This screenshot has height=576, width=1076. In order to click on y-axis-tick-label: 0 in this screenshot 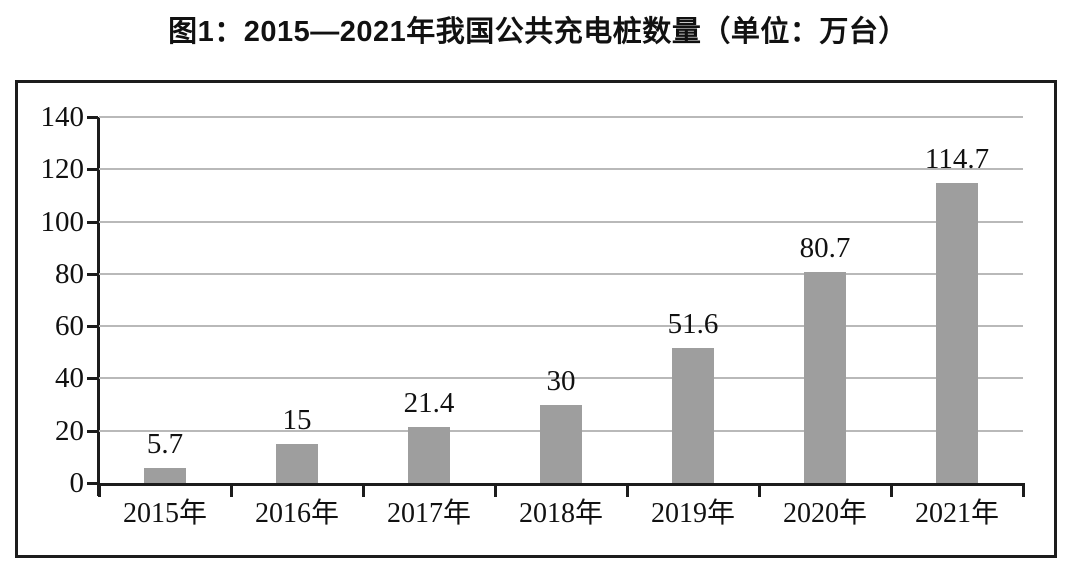, I will do `click(77, 483)`.